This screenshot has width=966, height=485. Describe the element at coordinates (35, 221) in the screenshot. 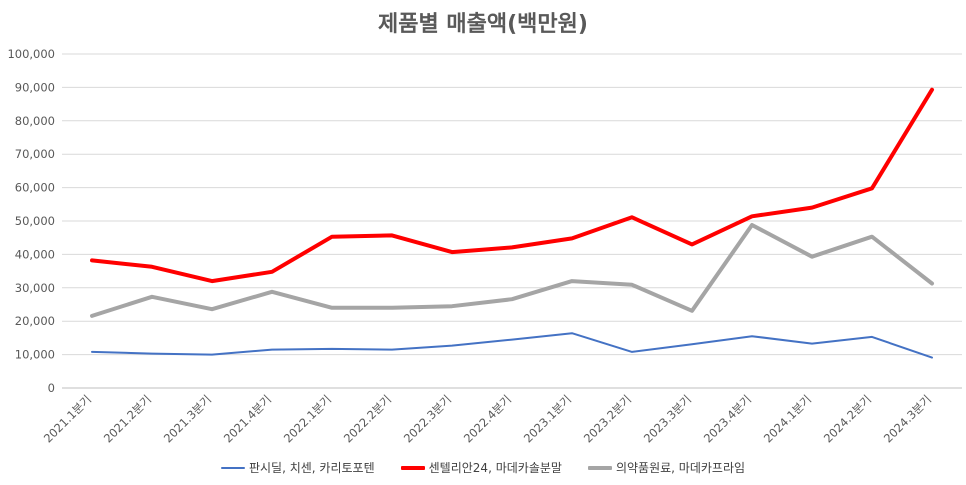

I see `y-tick-label: 50,000` at that location.